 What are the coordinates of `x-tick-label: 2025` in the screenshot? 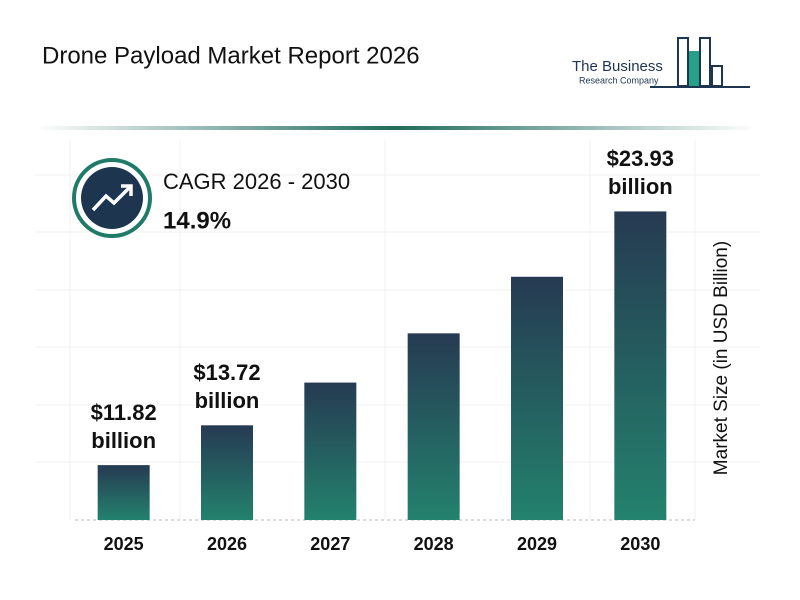 It's located at (124, 544).